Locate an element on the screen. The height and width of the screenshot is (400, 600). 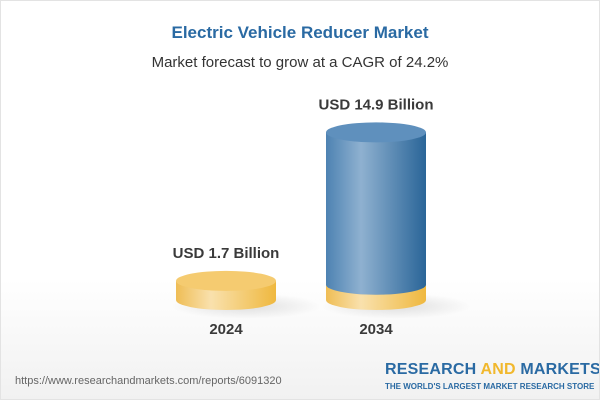
bar-2034-body is located at coordinates (376, 213).